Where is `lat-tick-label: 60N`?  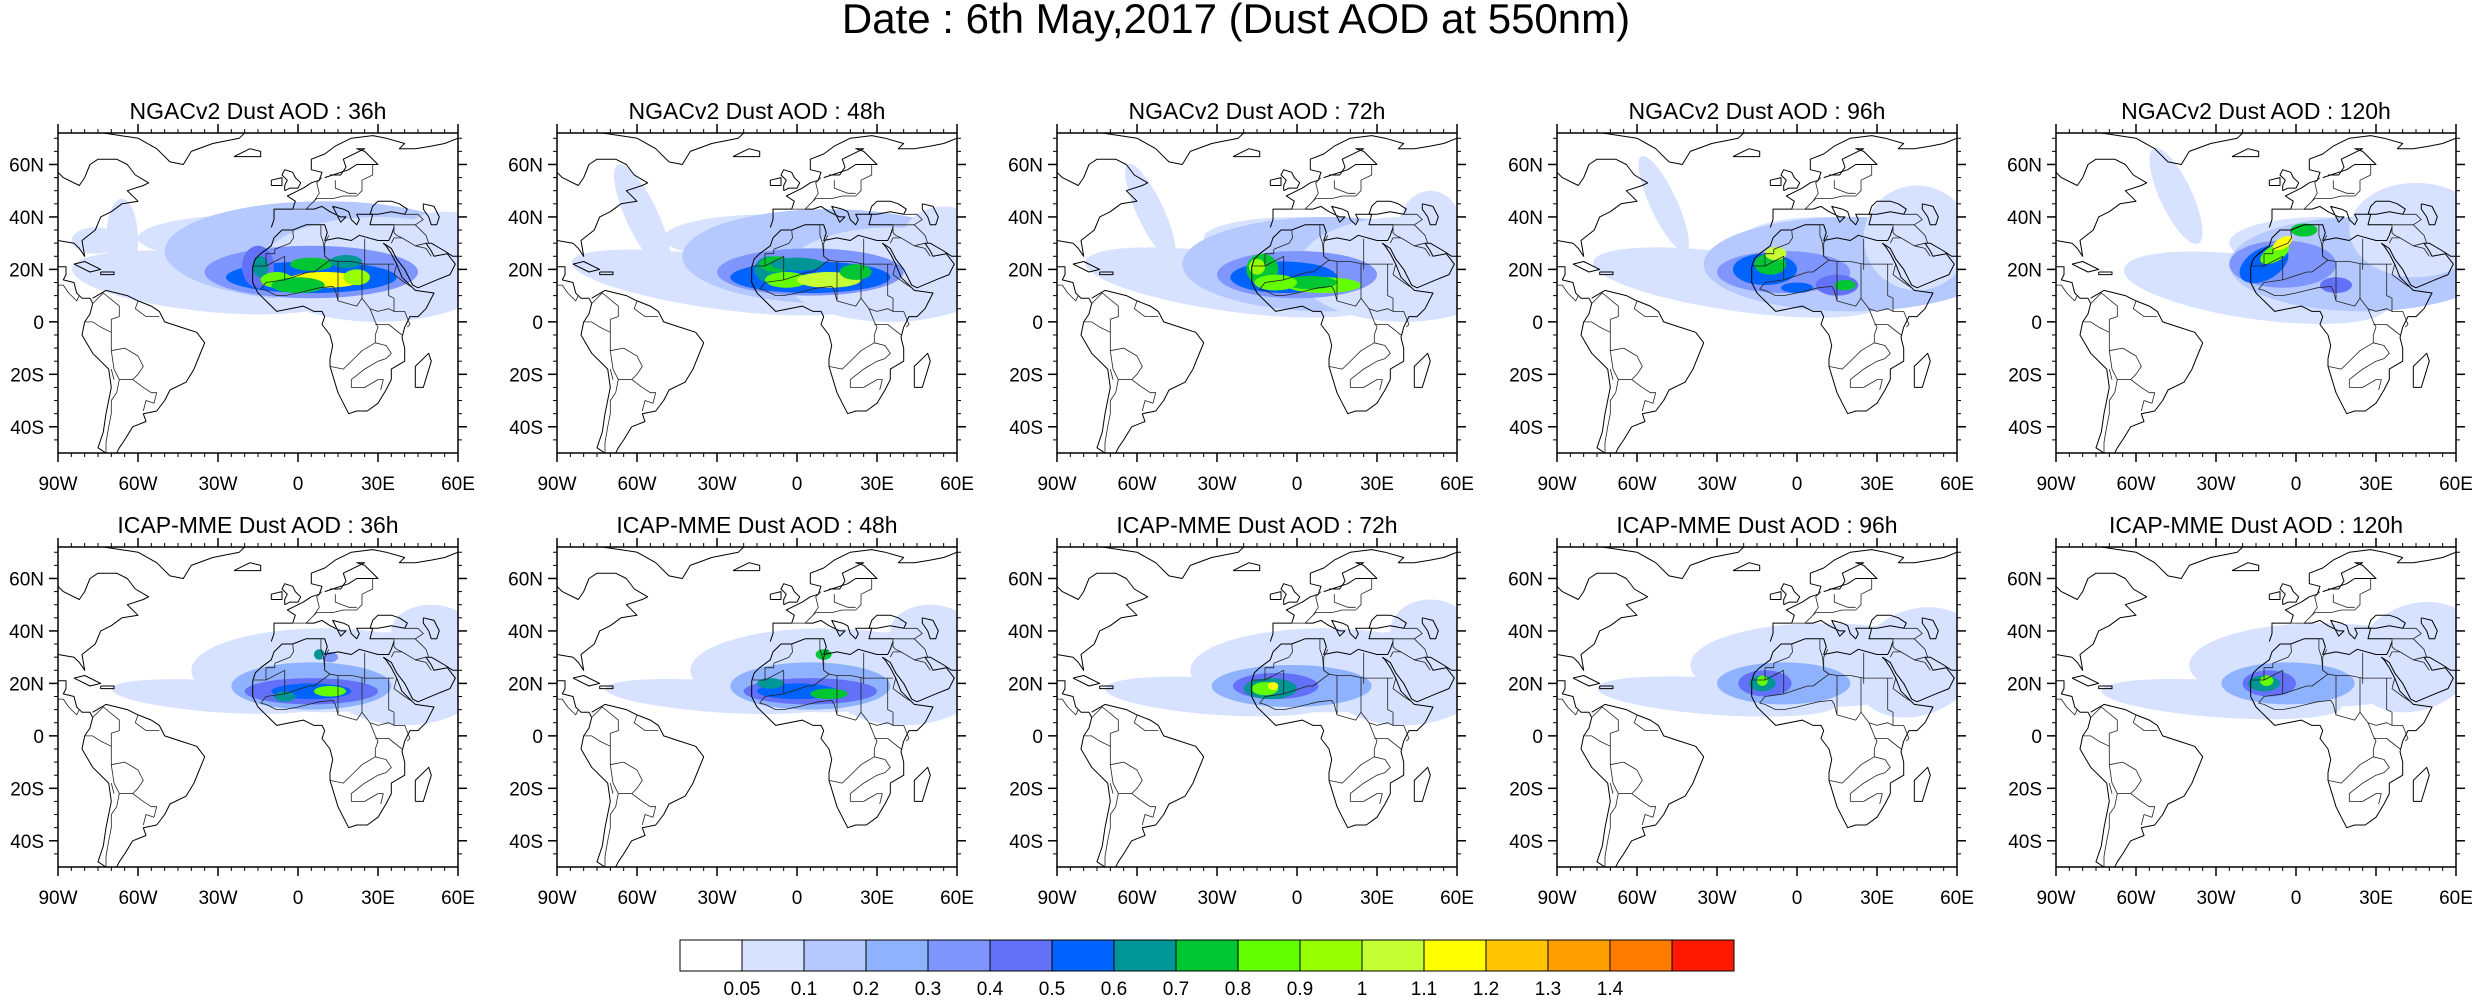 lat-tick-label: 60N is located at coordinates (525, 165).